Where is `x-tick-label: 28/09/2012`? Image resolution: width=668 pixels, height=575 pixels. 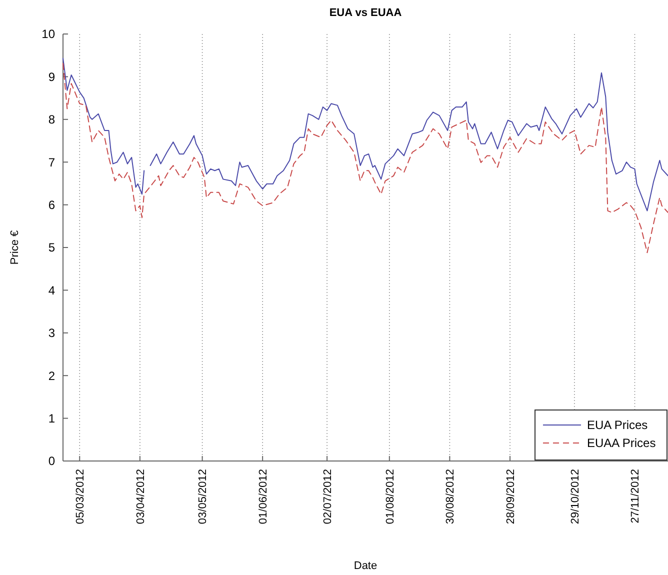
x-tick-label: 28/09/2012 is located at coordinates (510, 496).